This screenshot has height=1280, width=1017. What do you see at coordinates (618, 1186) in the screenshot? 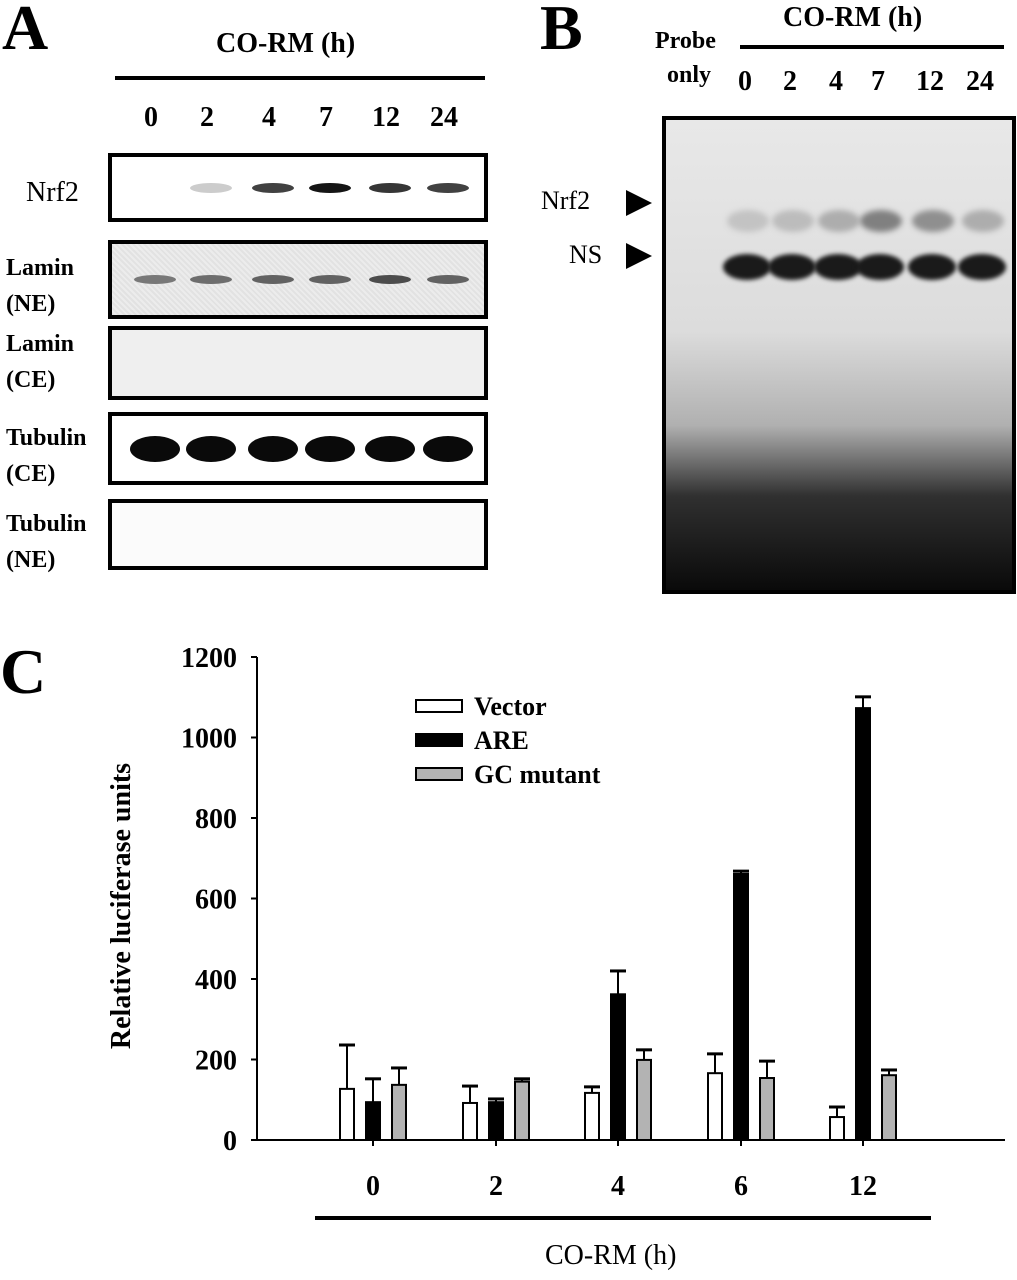
I see `x-tick-label: 4` at bounding box center [618, 1186].